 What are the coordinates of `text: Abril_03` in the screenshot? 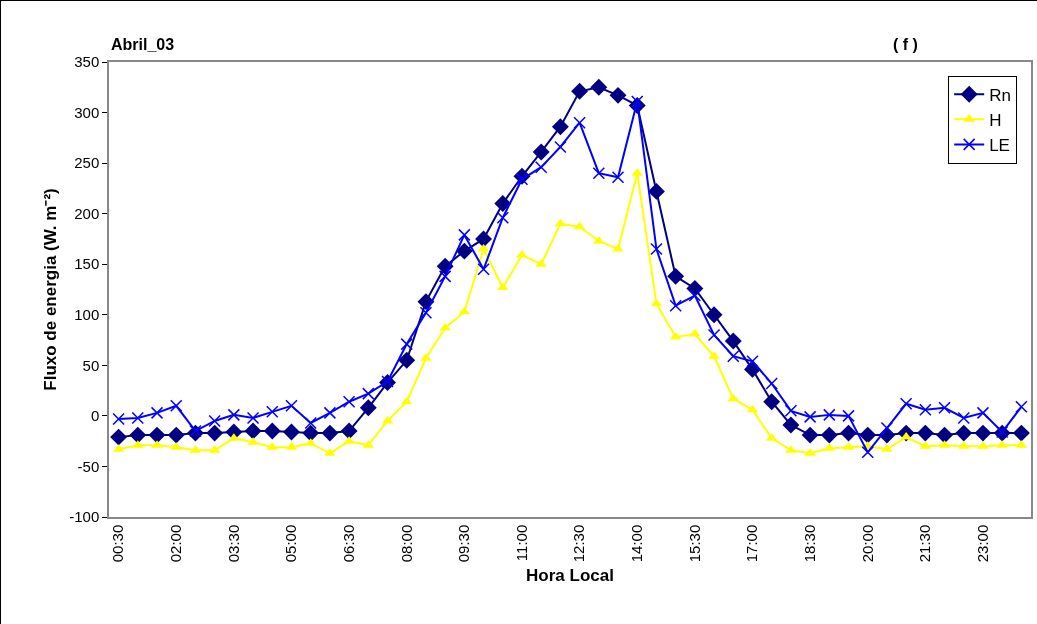 It's located at (143, 44).